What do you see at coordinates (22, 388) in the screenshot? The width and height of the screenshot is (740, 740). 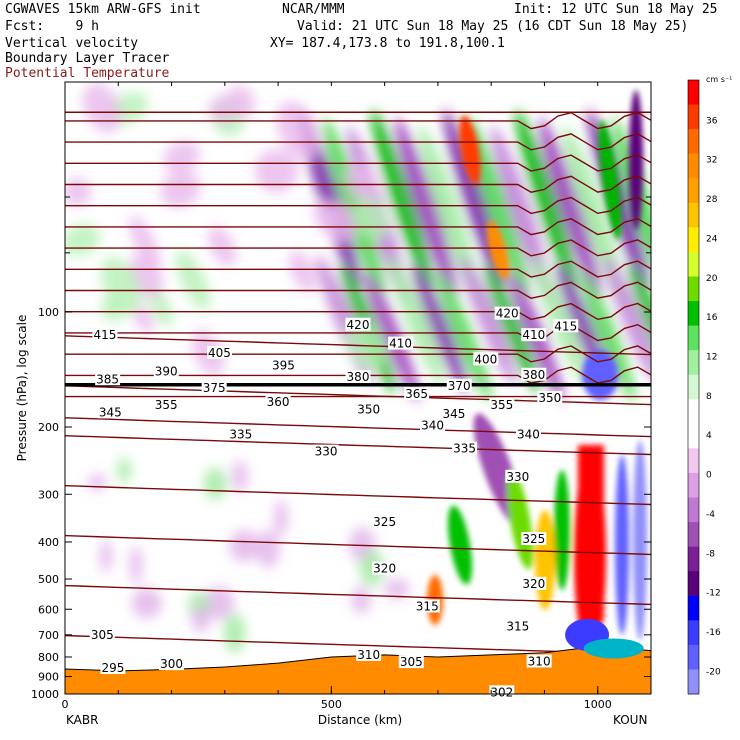 I see `y-axis-label: Pressure (hPa), log scale` at bounding box center [22, 388].